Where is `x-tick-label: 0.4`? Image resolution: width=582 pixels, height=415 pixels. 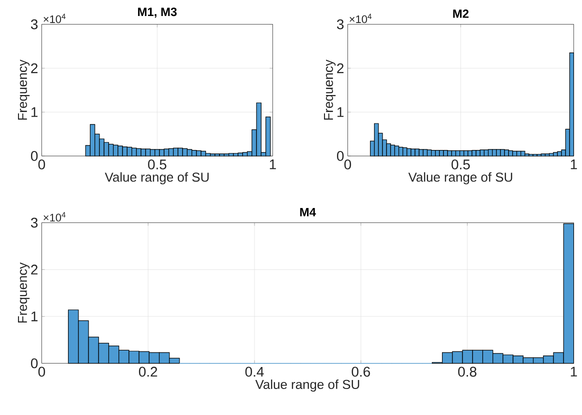 x-tick-label: 0.4 is located at coordinates (254, 371).